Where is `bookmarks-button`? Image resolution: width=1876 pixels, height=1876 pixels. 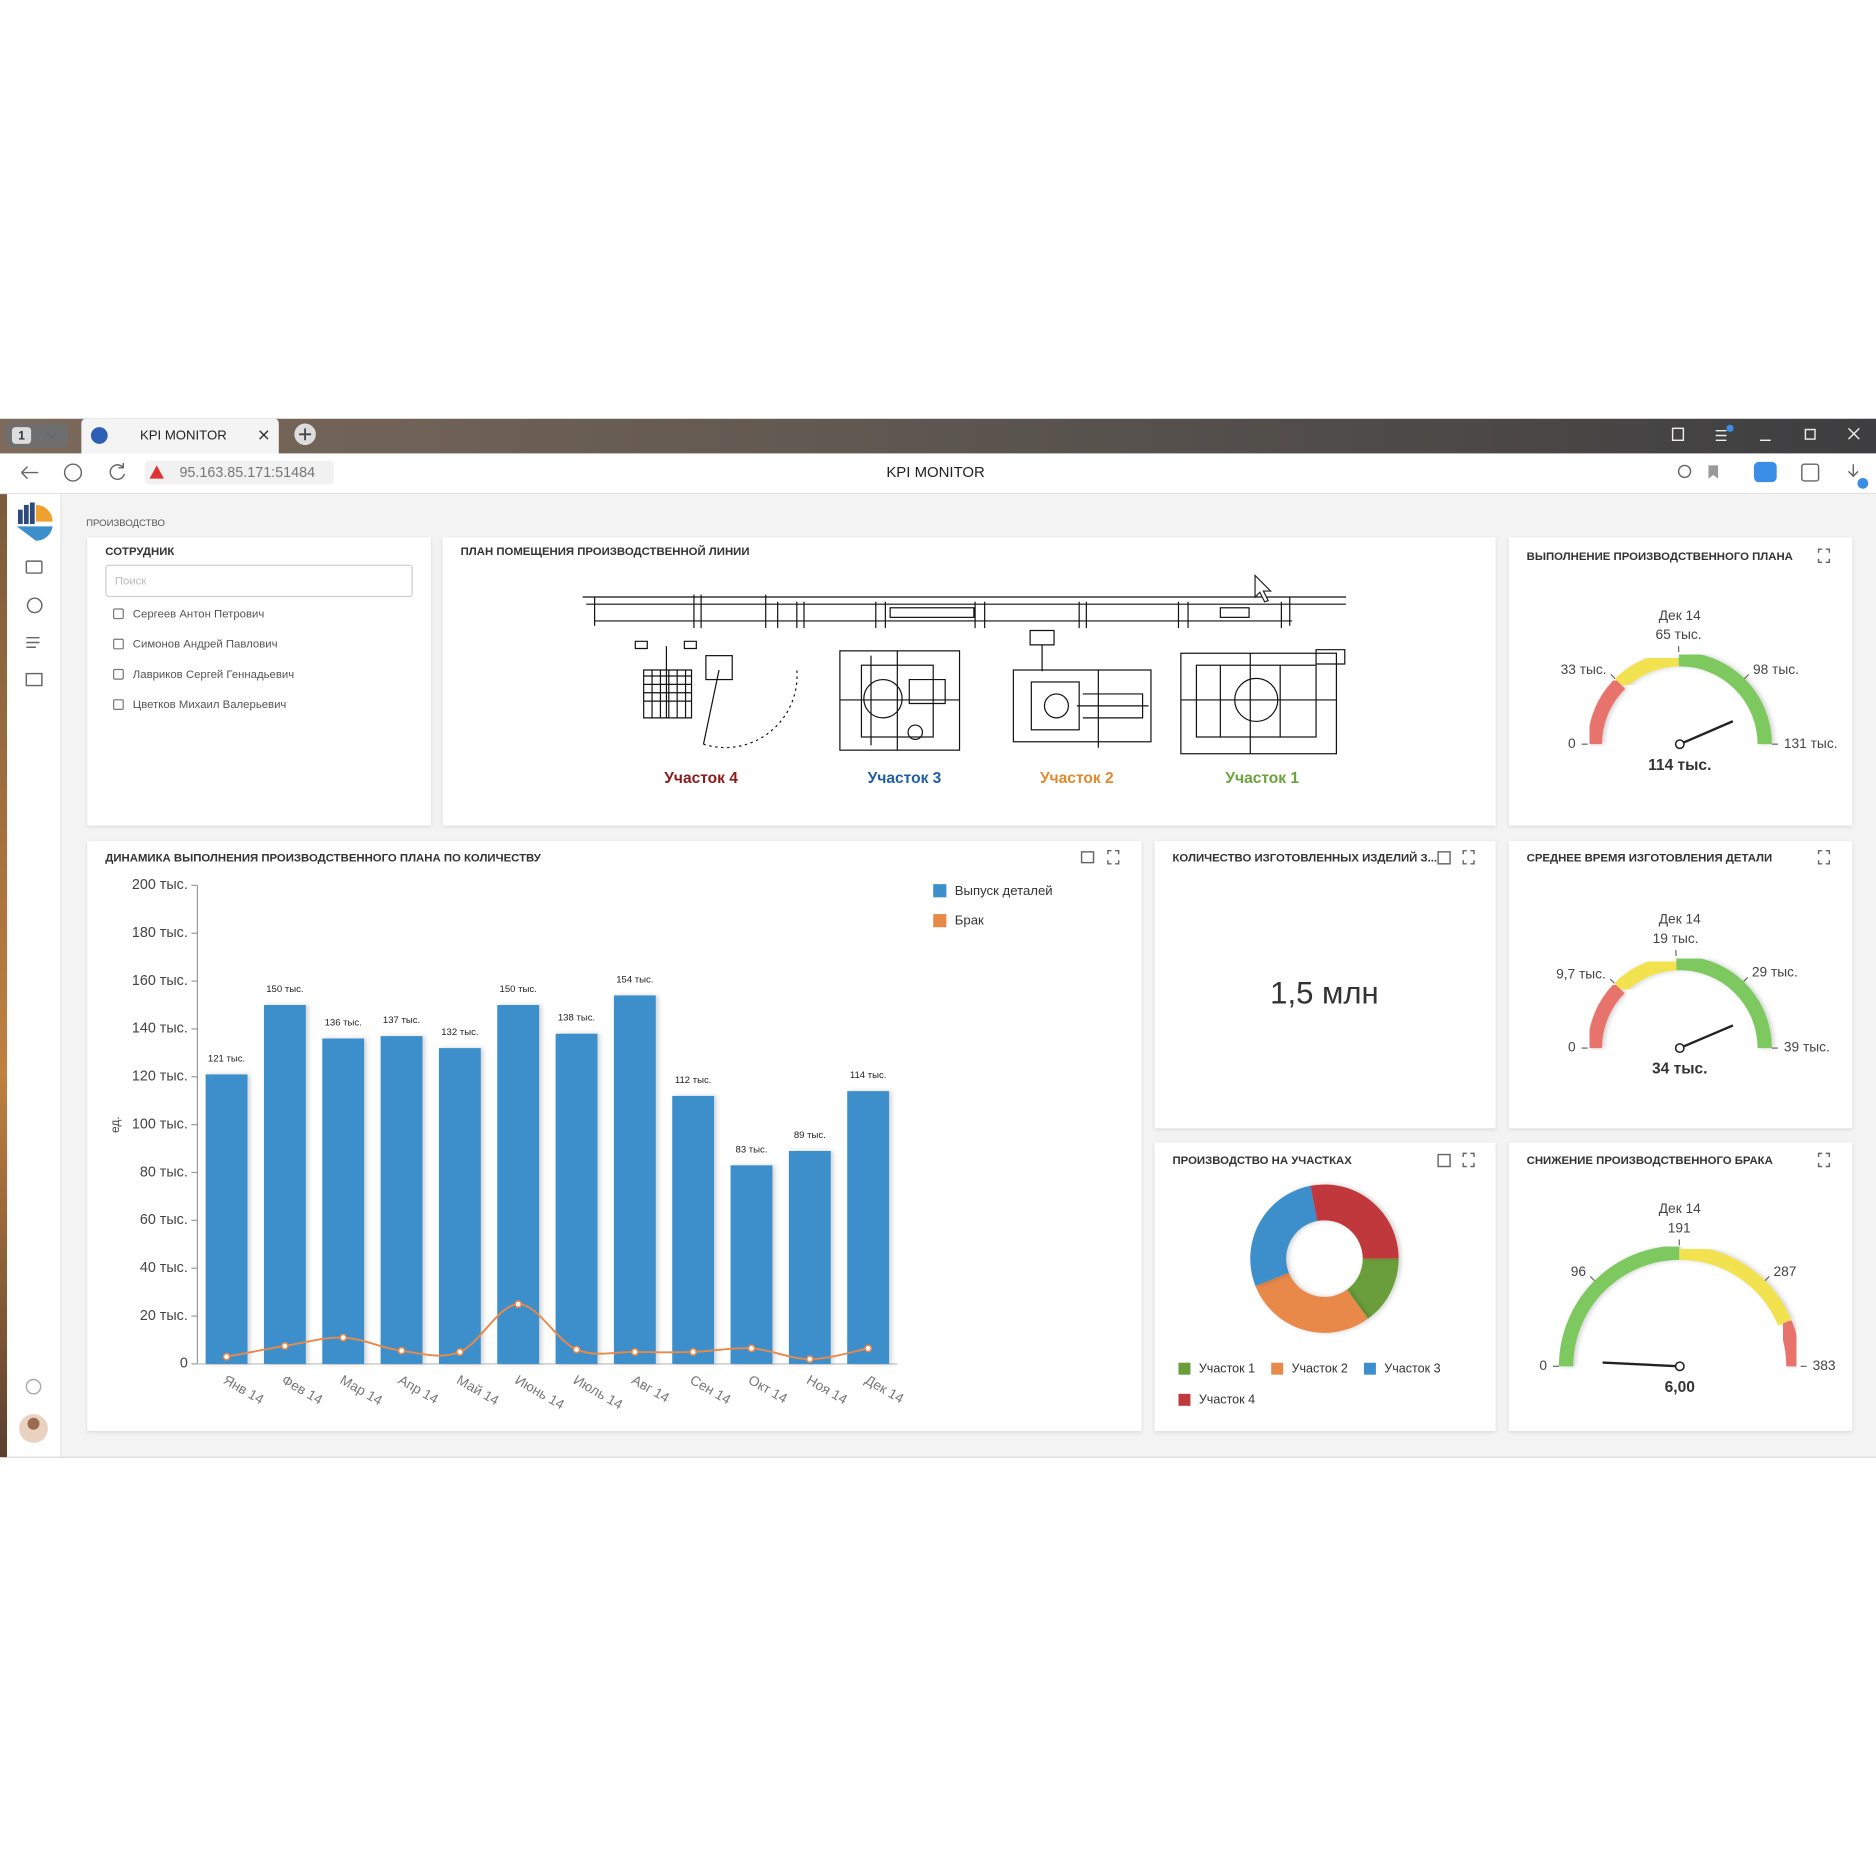 bookmarks-button is located at coordinates (1678, 434).